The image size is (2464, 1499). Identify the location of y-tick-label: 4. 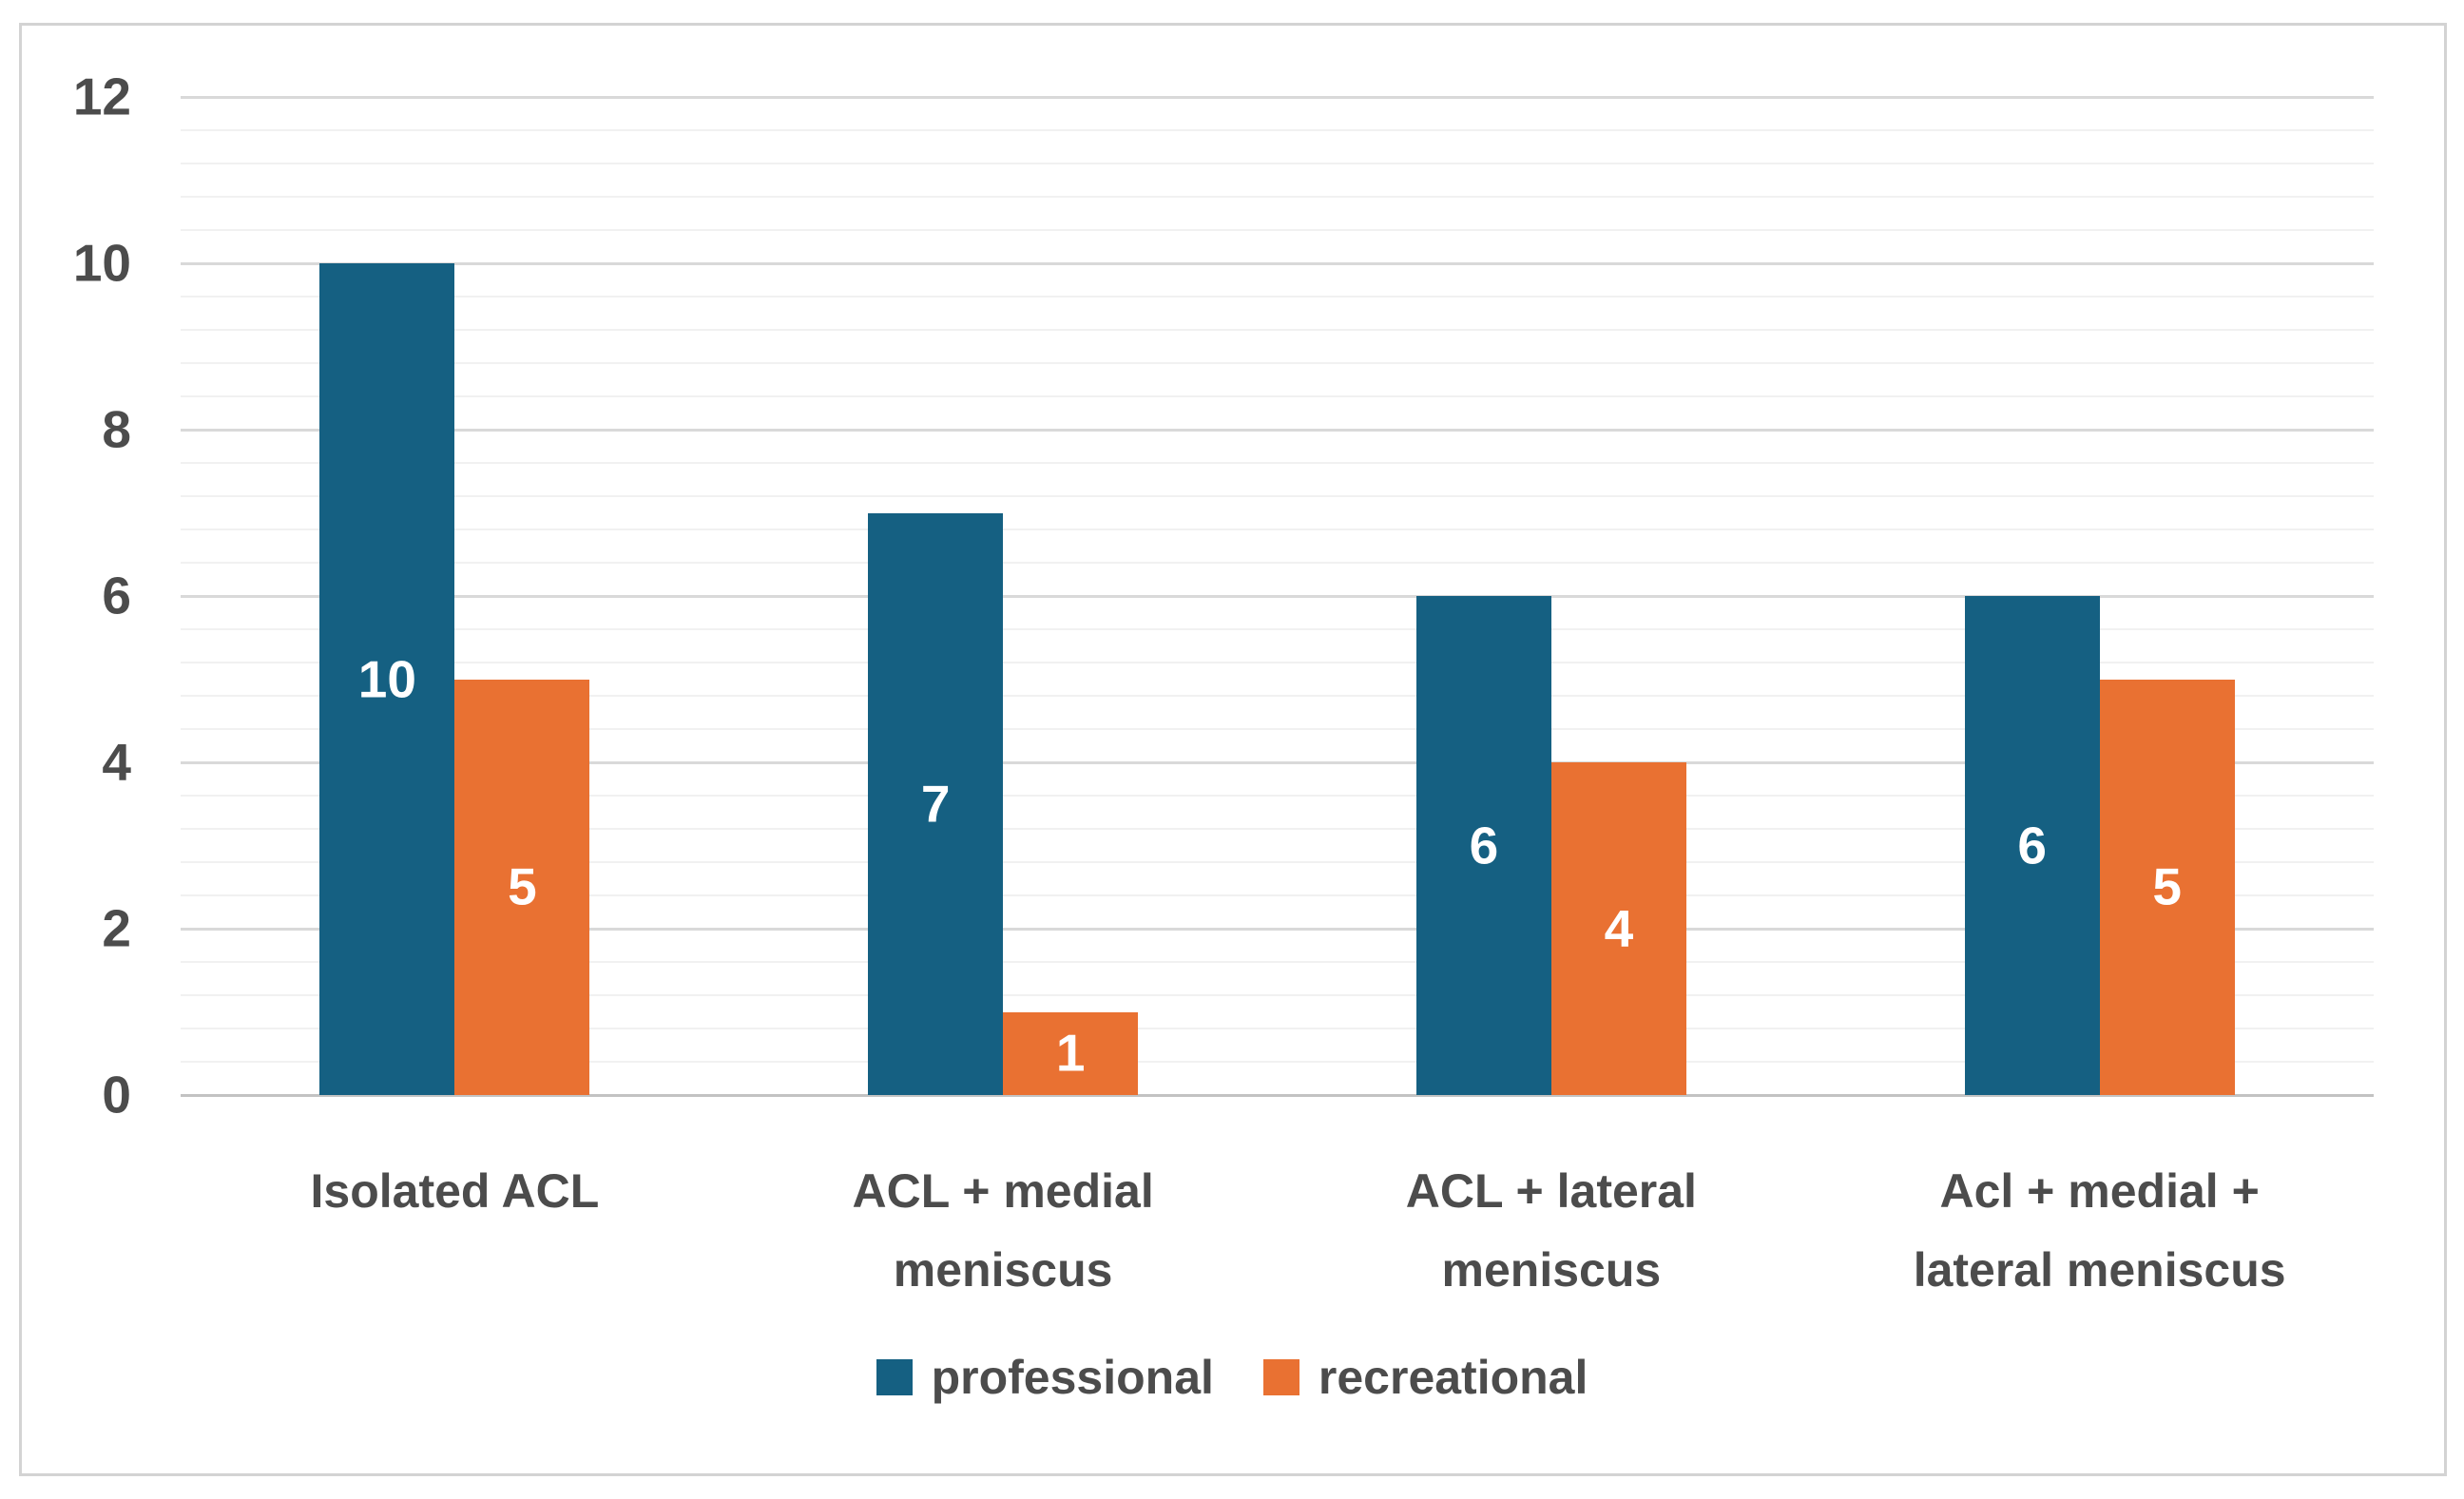
(117, 762).